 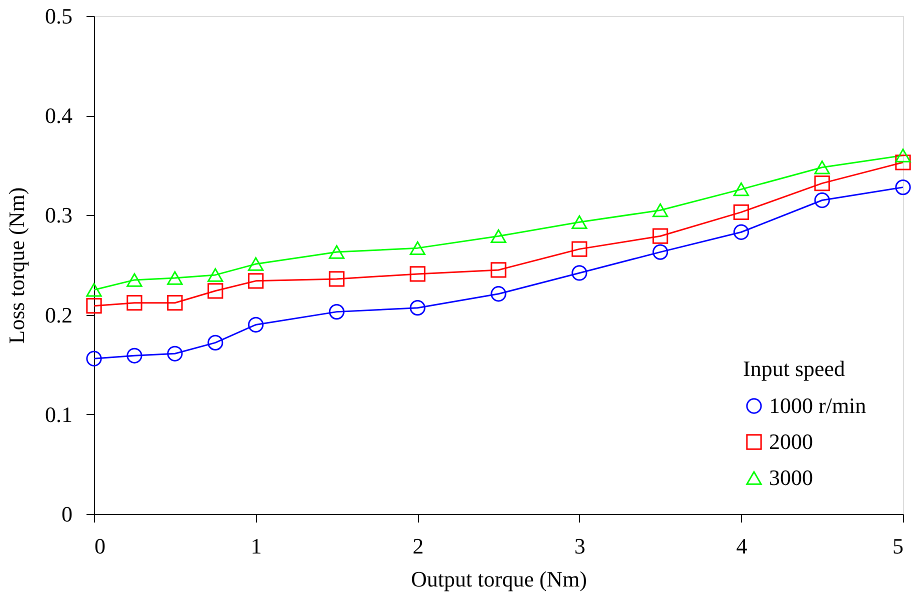 I want to click on x-tick-label: 1, so click(x=256, y=546).